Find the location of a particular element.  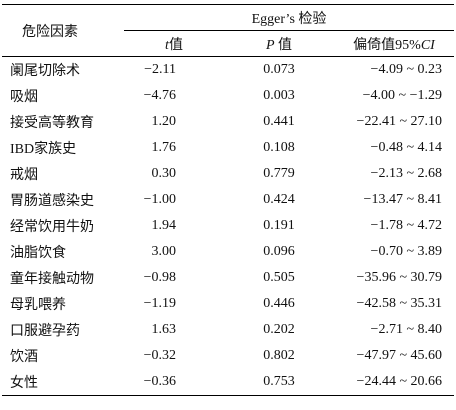

table-cell: −1.19 is located at coordinates (159, 303).